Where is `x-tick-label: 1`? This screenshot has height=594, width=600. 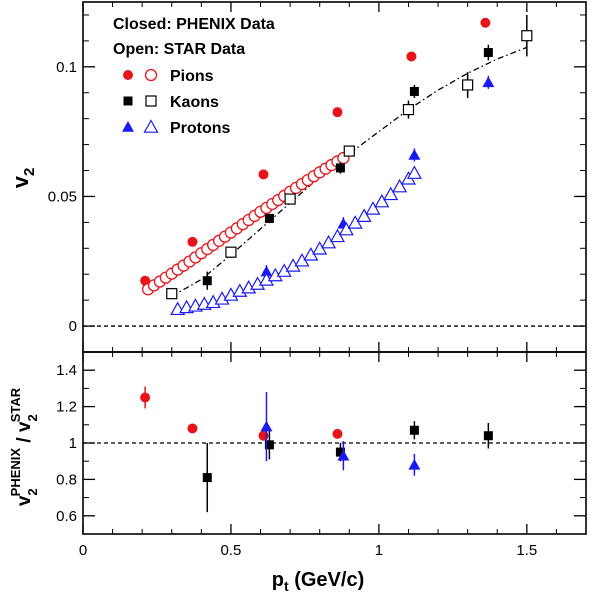 x-tick-label: 1 is located at coordinates (379, 550).